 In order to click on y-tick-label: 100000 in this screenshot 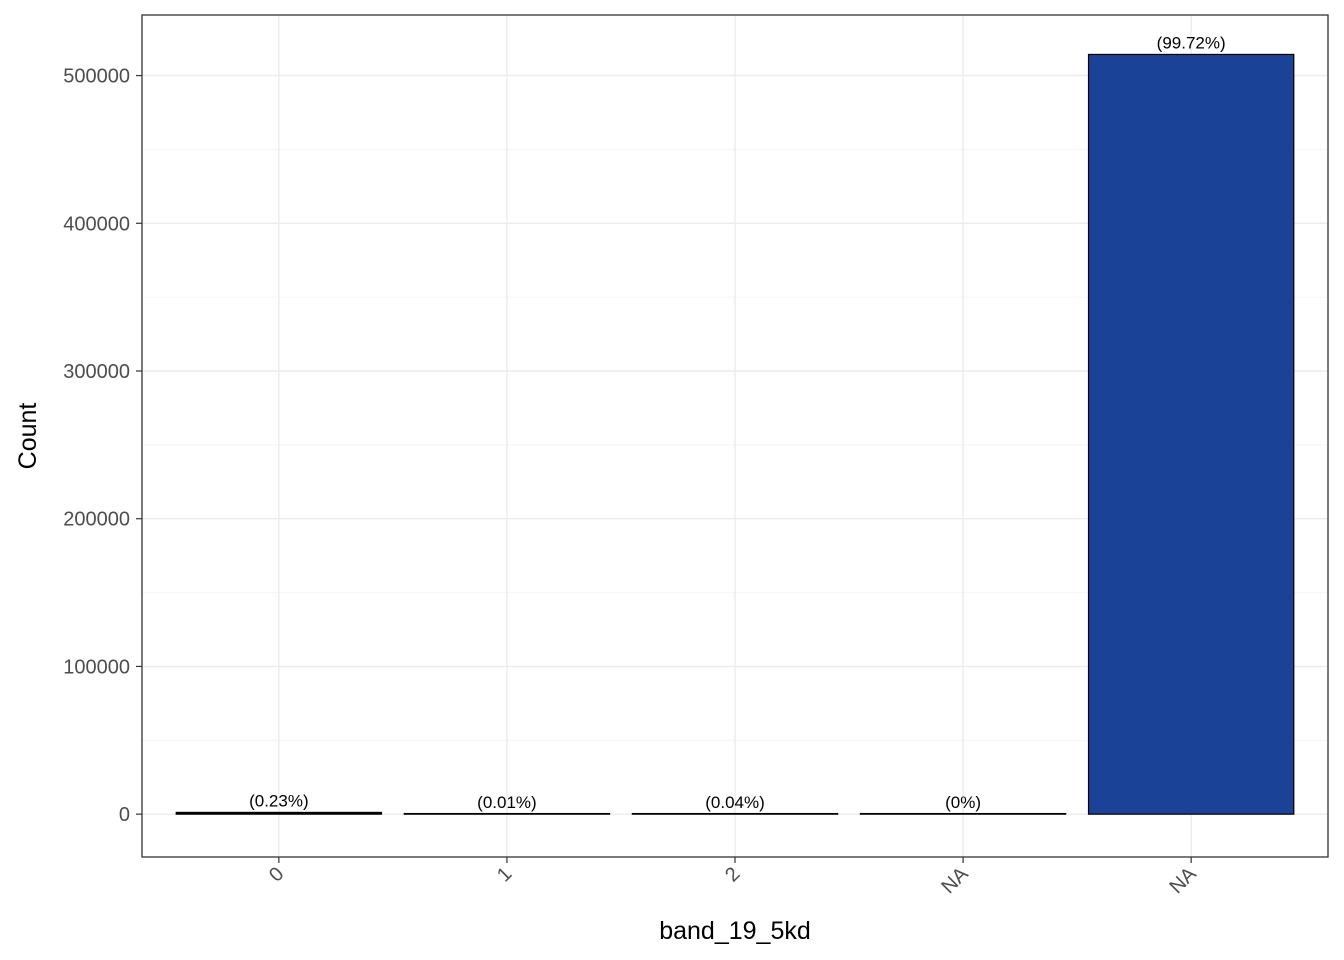, I will do `click(96, 667)`.